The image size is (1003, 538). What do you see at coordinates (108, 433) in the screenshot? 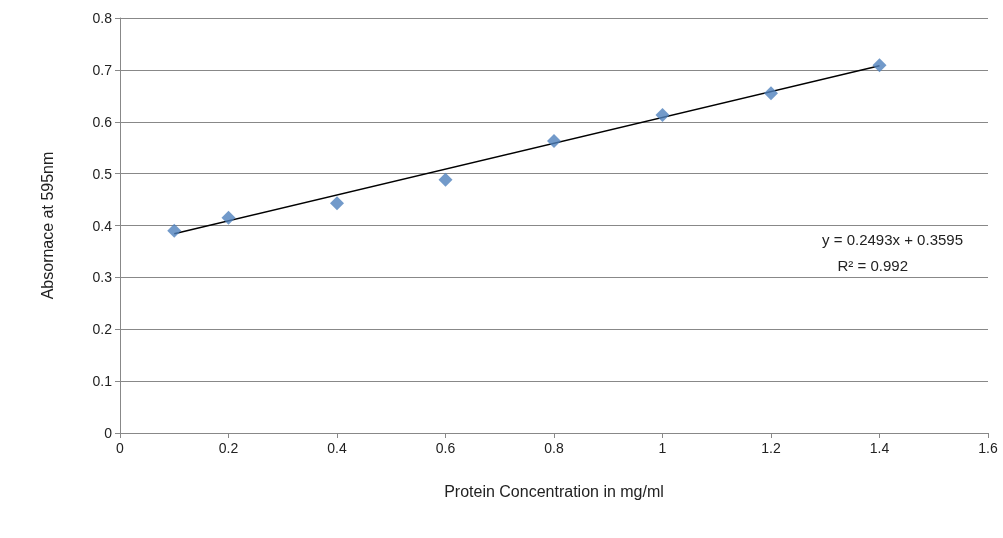
I see `y-tick-label: 0` at bounding box center [108, 433].